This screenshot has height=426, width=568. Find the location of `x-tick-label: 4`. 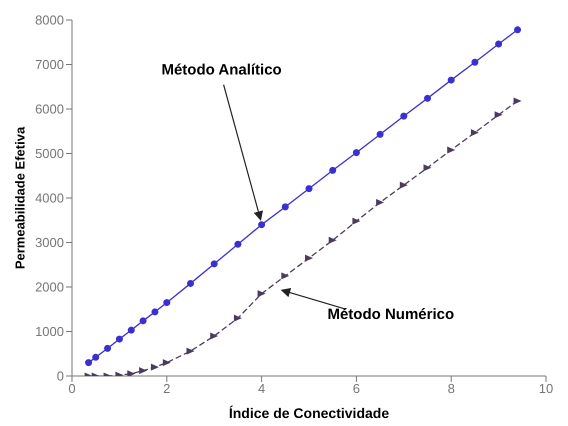

x-tick-label: 4 is located at coordinates (262, 388).